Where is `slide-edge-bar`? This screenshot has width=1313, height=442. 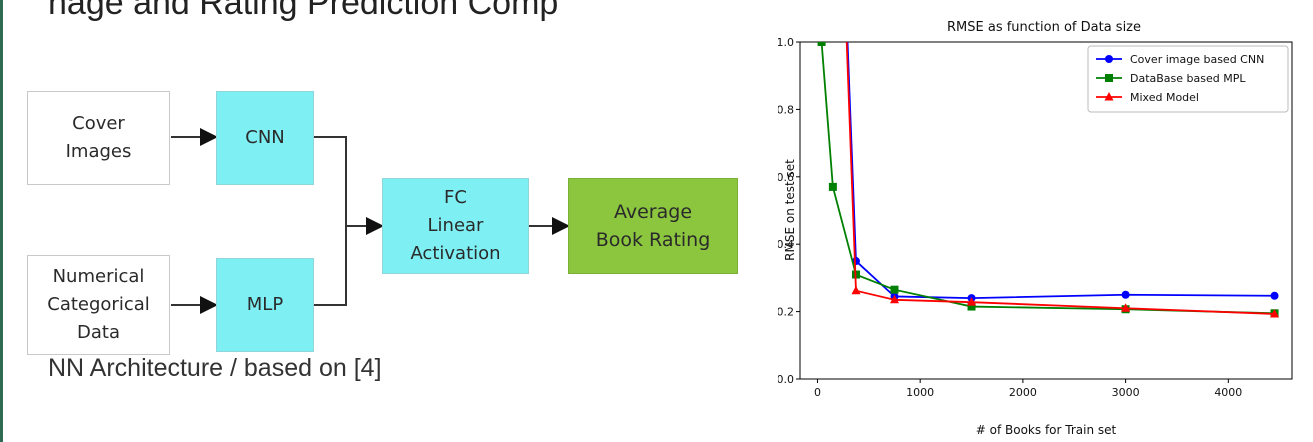 slide-edge-bar is located at coordinates (1, 221).